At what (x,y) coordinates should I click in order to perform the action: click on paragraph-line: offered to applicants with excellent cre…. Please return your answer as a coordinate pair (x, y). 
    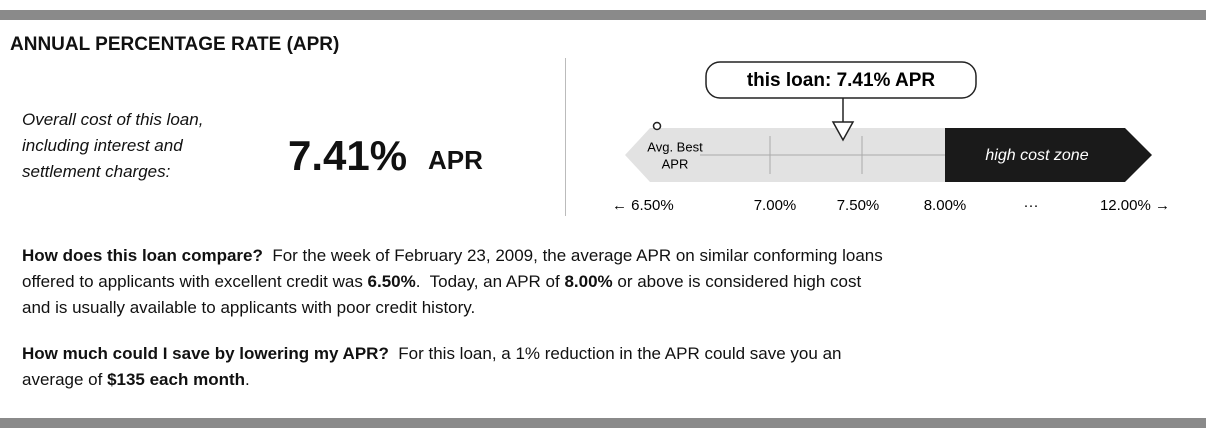
    Looking at the image, I should click on (441, 282).